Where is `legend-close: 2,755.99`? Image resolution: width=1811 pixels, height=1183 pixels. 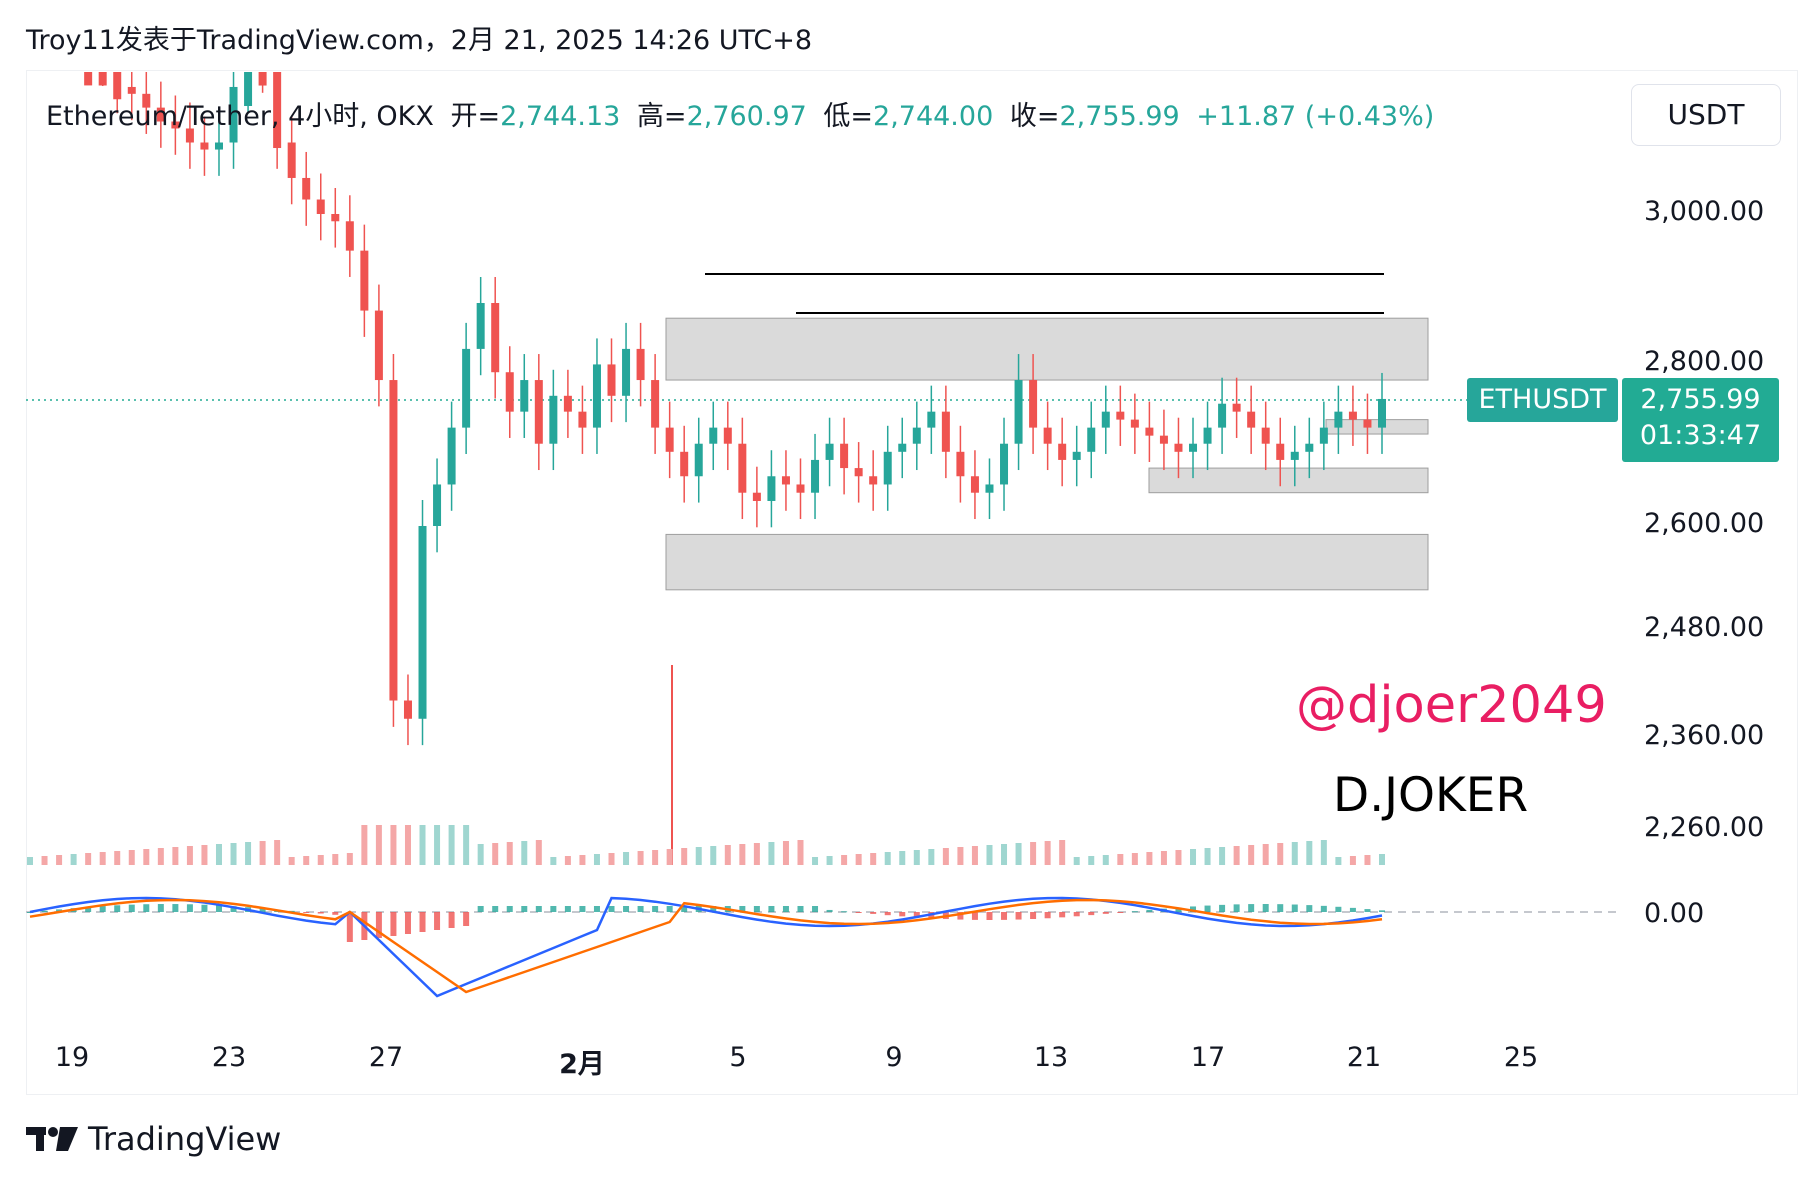
legend-close: 2,755.99 is located at coordinates (1119, 116).